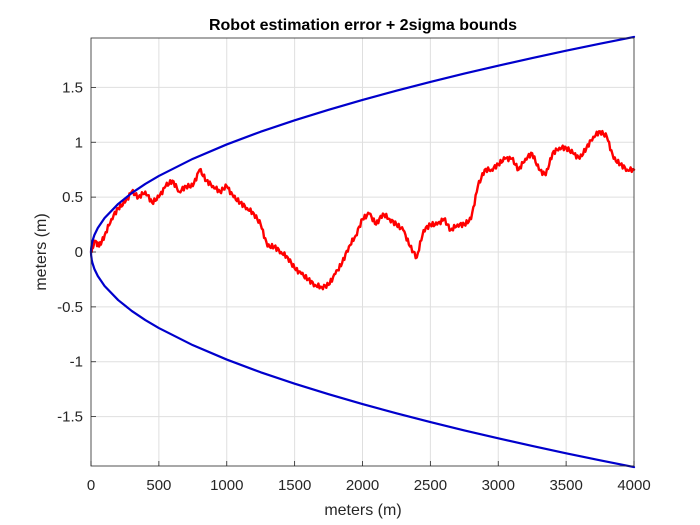  Describe the element at coordinates (41, 251) in the screenshot. I see `y-axis-label: meters (m)` at that location.